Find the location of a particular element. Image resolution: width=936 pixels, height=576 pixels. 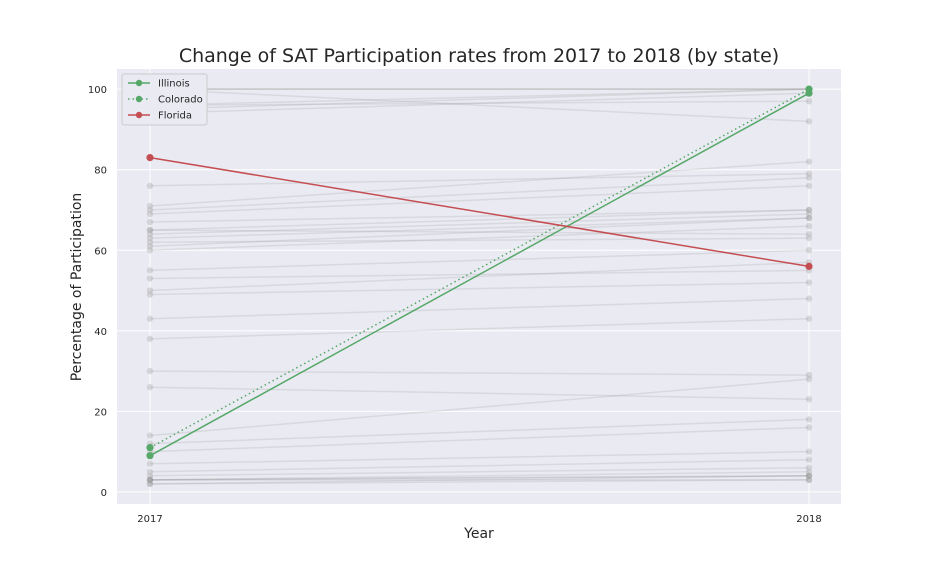

legend-item-florida: Florida is located at coordinates (160, 116).